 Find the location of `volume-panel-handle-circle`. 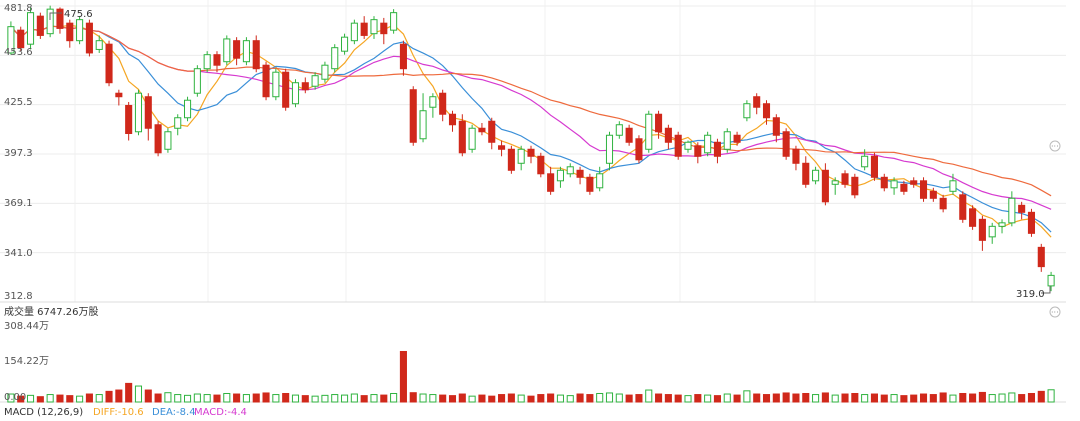

volume-panel-handle-circle is located at coordinates (1055, 312).